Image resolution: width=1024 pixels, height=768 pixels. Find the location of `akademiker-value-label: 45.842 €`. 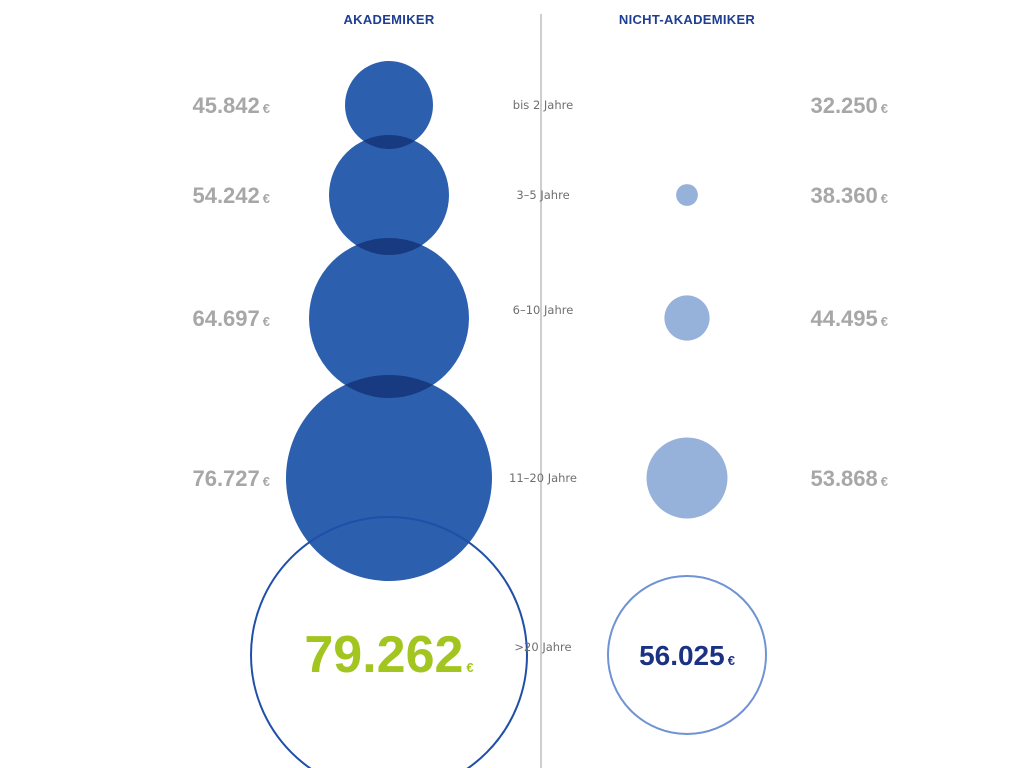

akademiker-value-label: 45.842 € is located at coordinates (231, 105).